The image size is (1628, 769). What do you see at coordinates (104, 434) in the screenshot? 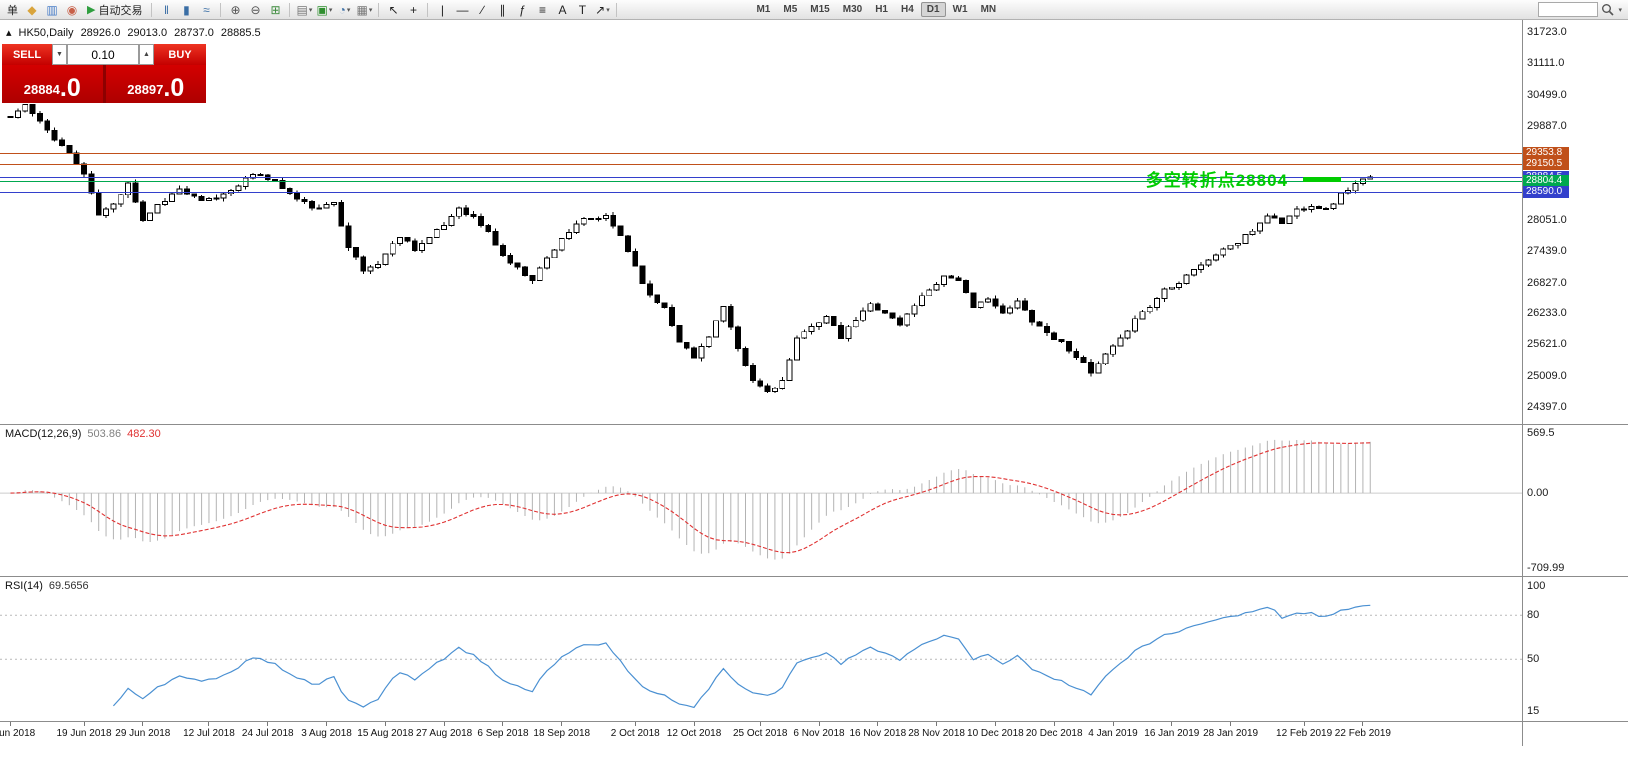
I see `macd-value-main: 503.86` at bounding box center [104, 434].